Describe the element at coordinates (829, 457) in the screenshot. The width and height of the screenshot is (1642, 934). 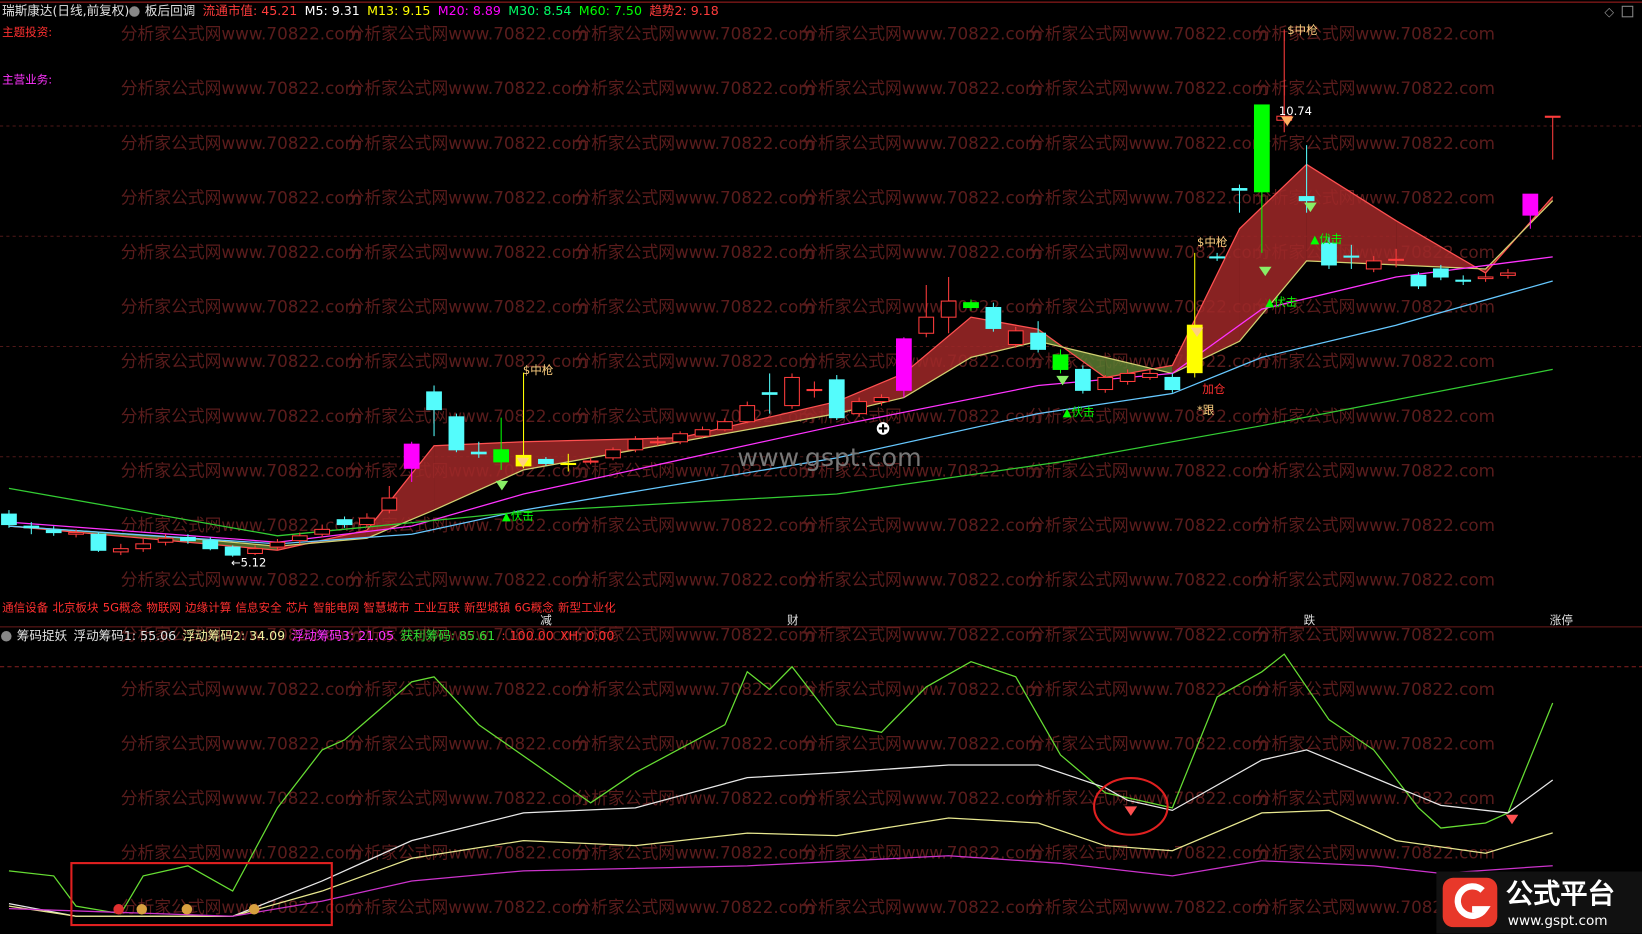
I see `center-watermark: www.gspt.com` at that location.